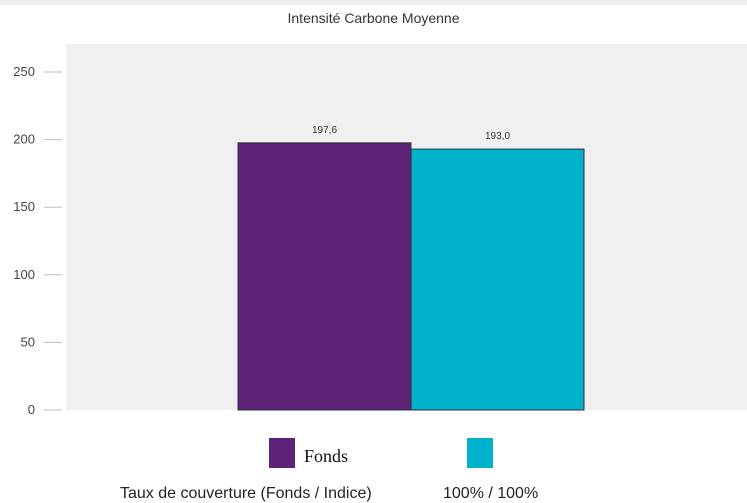 This screenshot has height=503, width=747. Describe the element at coordinates (491, 493) in the screenshot. I see `coverage-value: 100% / 100%` at that location.